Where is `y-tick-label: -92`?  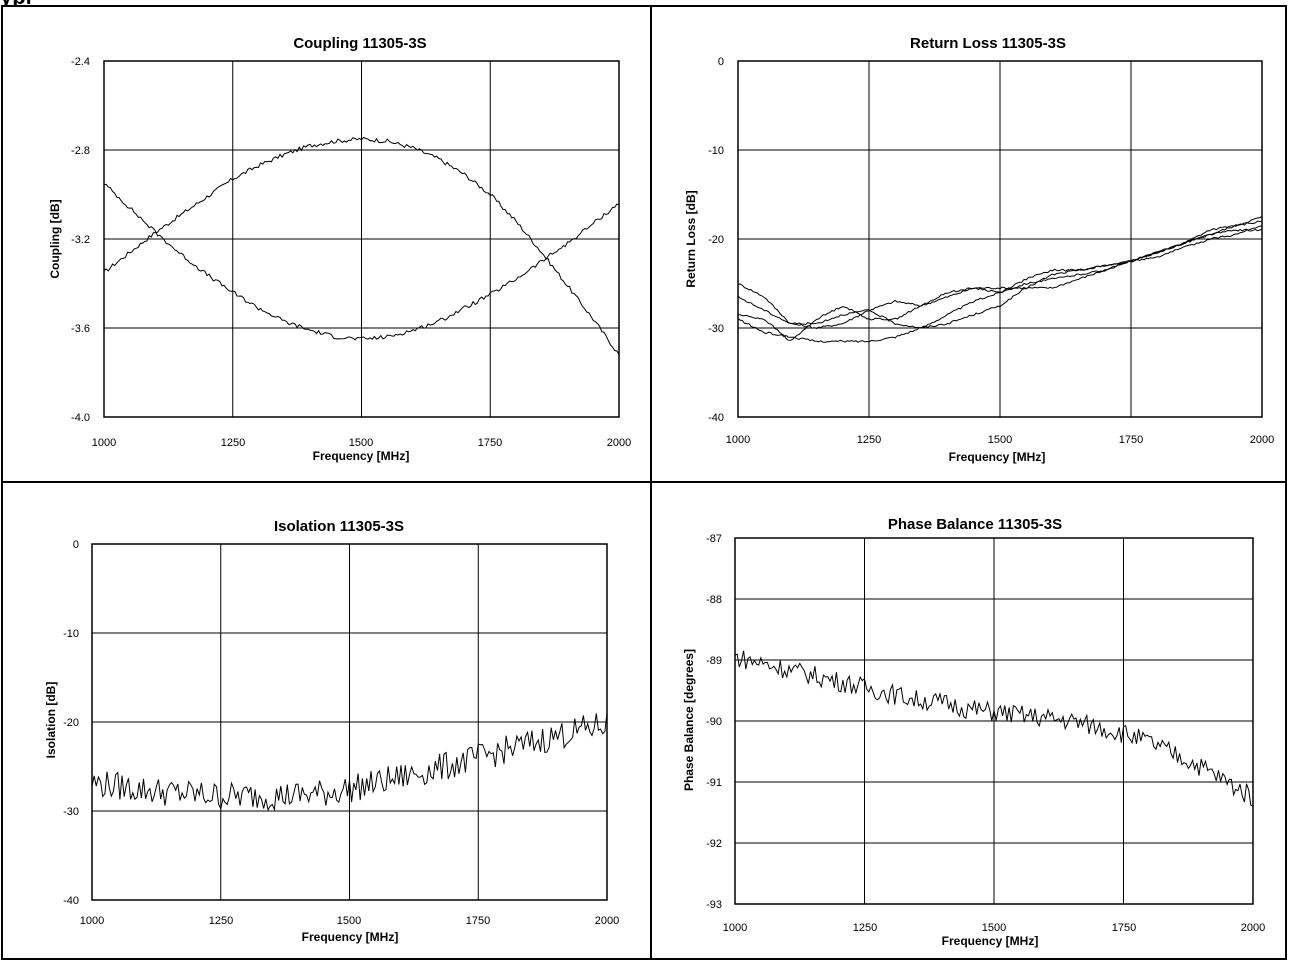
y-tick-label: -92 is located at coordinates (714, 844).